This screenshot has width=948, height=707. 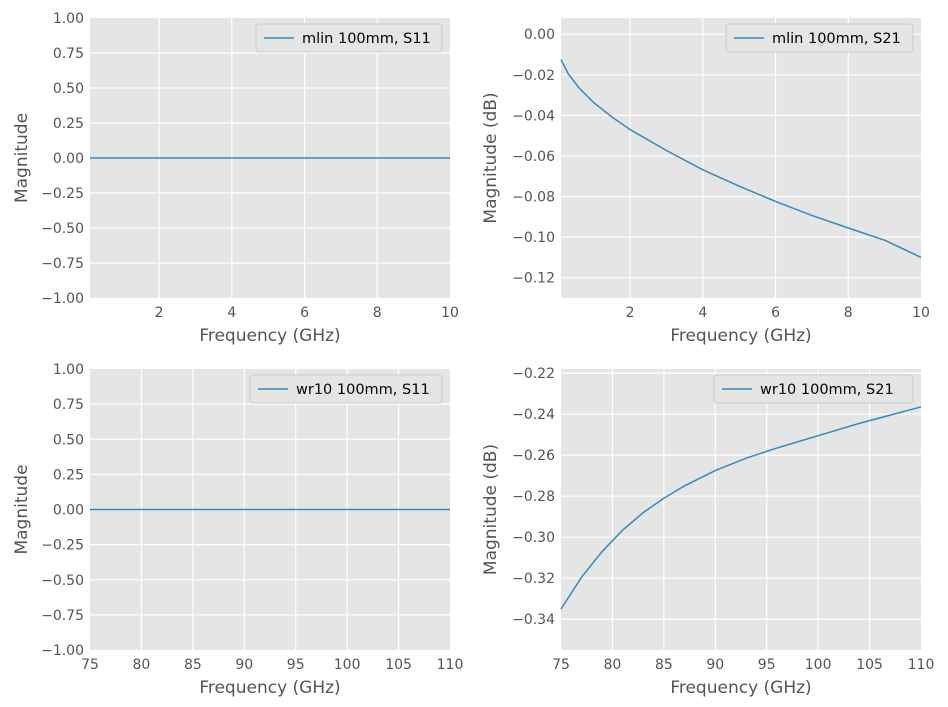 I want to click on y-tick-label: −0.22, so click(x=533, y=374).